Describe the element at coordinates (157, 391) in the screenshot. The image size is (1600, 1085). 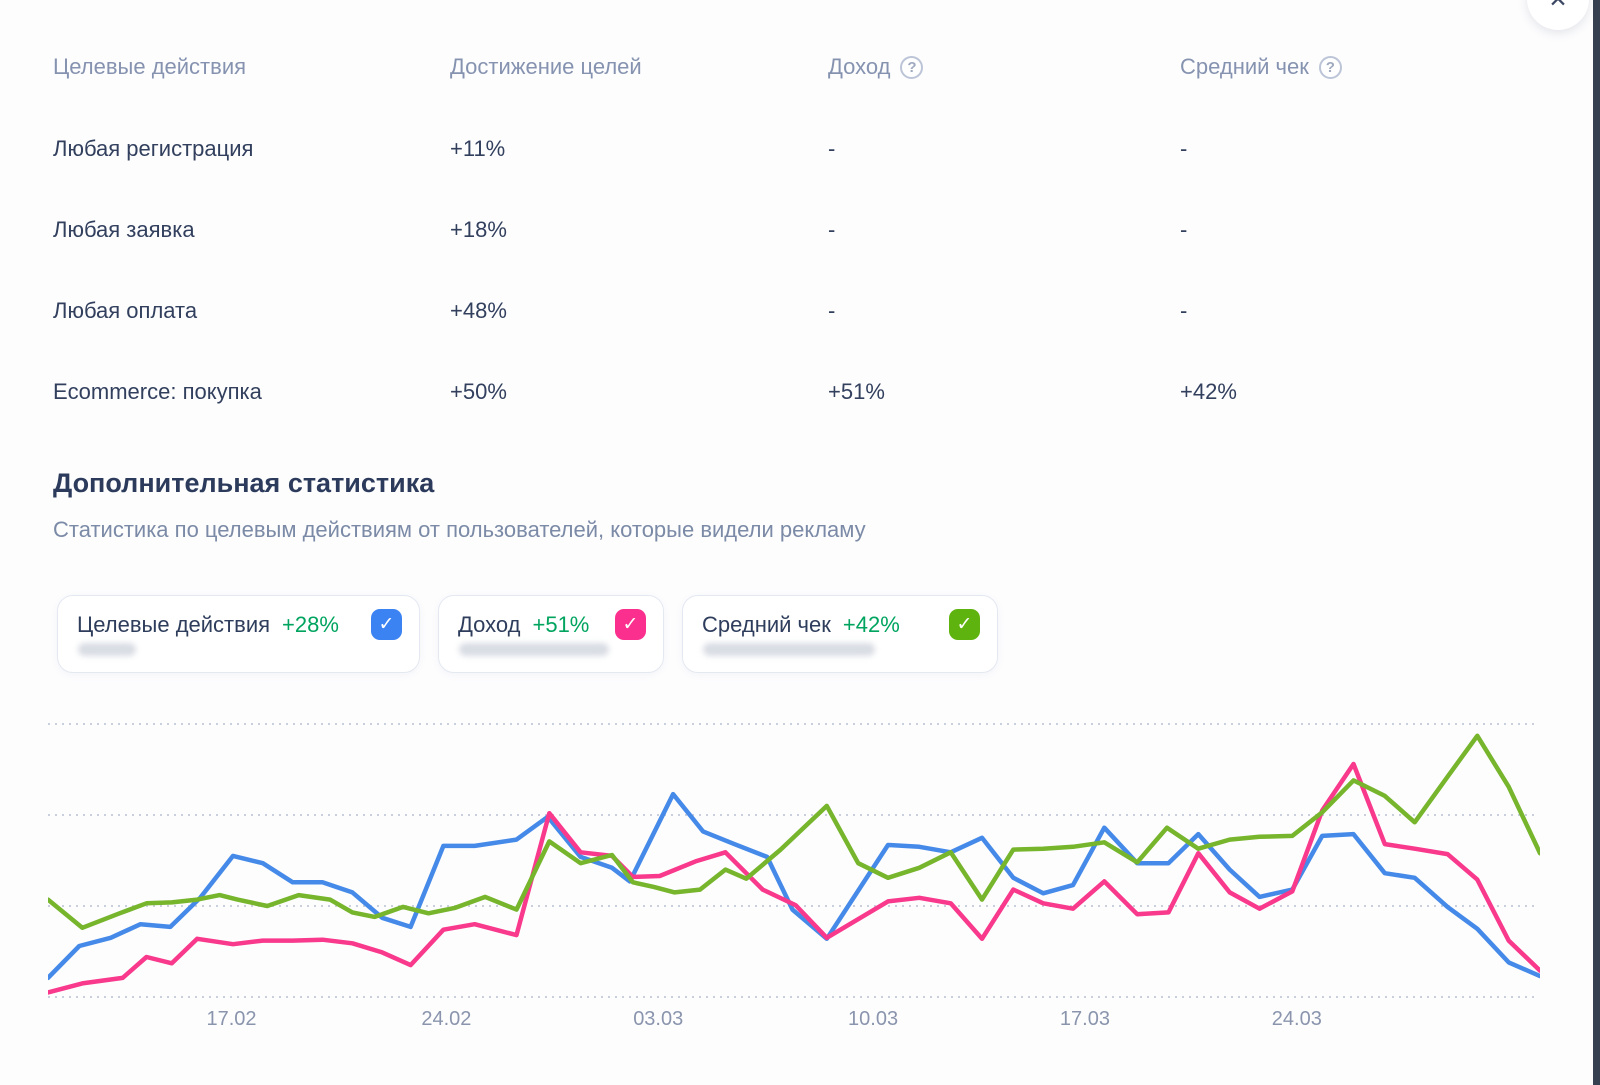
I see `cell-target-action: Ecommerce: покупка` at that location.